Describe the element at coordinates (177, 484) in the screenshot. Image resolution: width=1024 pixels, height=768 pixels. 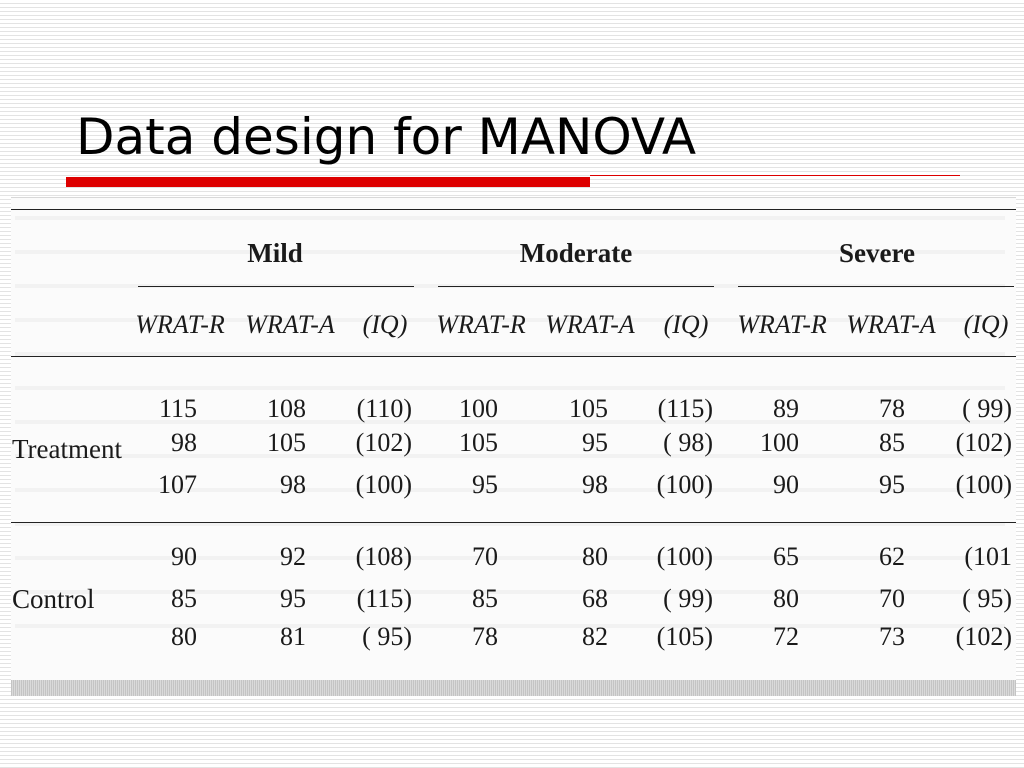
I see `cell-treatment-3-mild-wrat-r: 107` at that location.